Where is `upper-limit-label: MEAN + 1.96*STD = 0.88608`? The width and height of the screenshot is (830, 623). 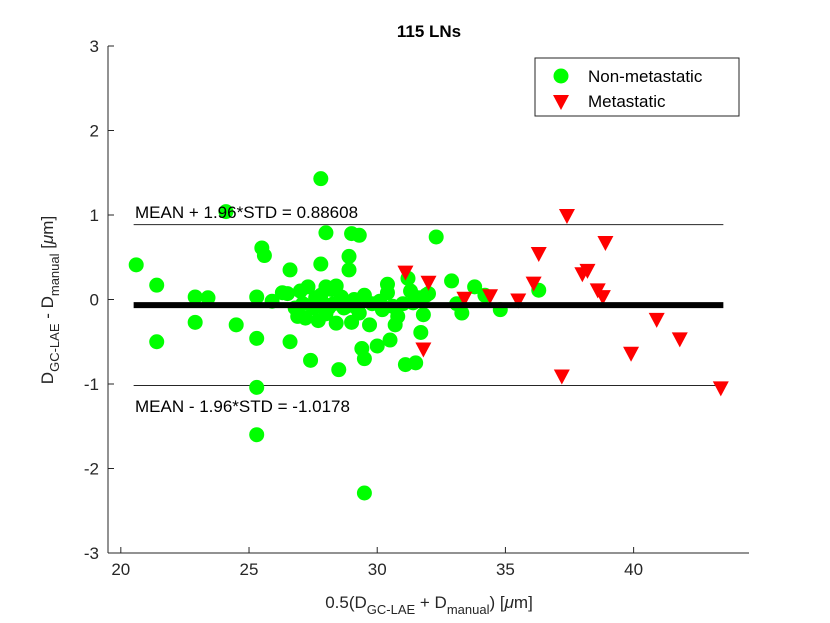 upper-limit-label: MEAN + 1.96*STD = 0.88608 is located at coordinates (246, 212).